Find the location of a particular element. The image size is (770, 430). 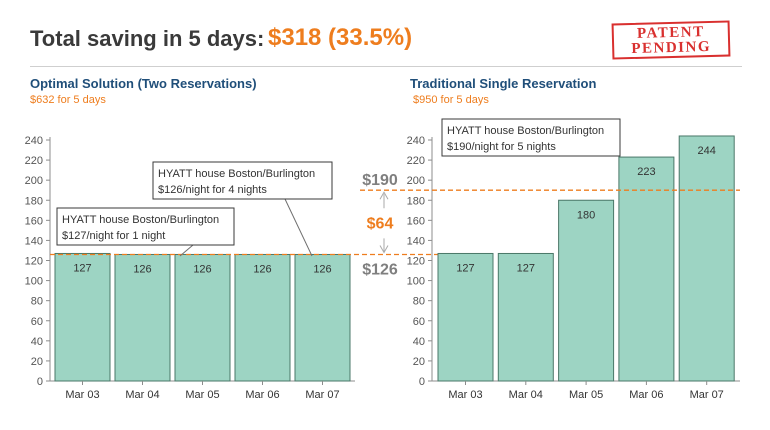

right-bar-value-label: 223 is located at coordinates (646, 172).